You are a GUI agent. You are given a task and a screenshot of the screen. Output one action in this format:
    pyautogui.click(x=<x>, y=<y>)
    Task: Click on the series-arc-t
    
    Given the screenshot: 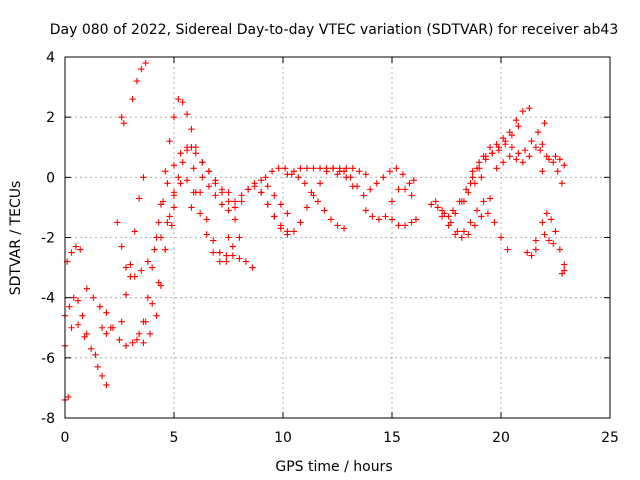 What is the action you would take?
    pyautogui.click(x=327, y=171)
    